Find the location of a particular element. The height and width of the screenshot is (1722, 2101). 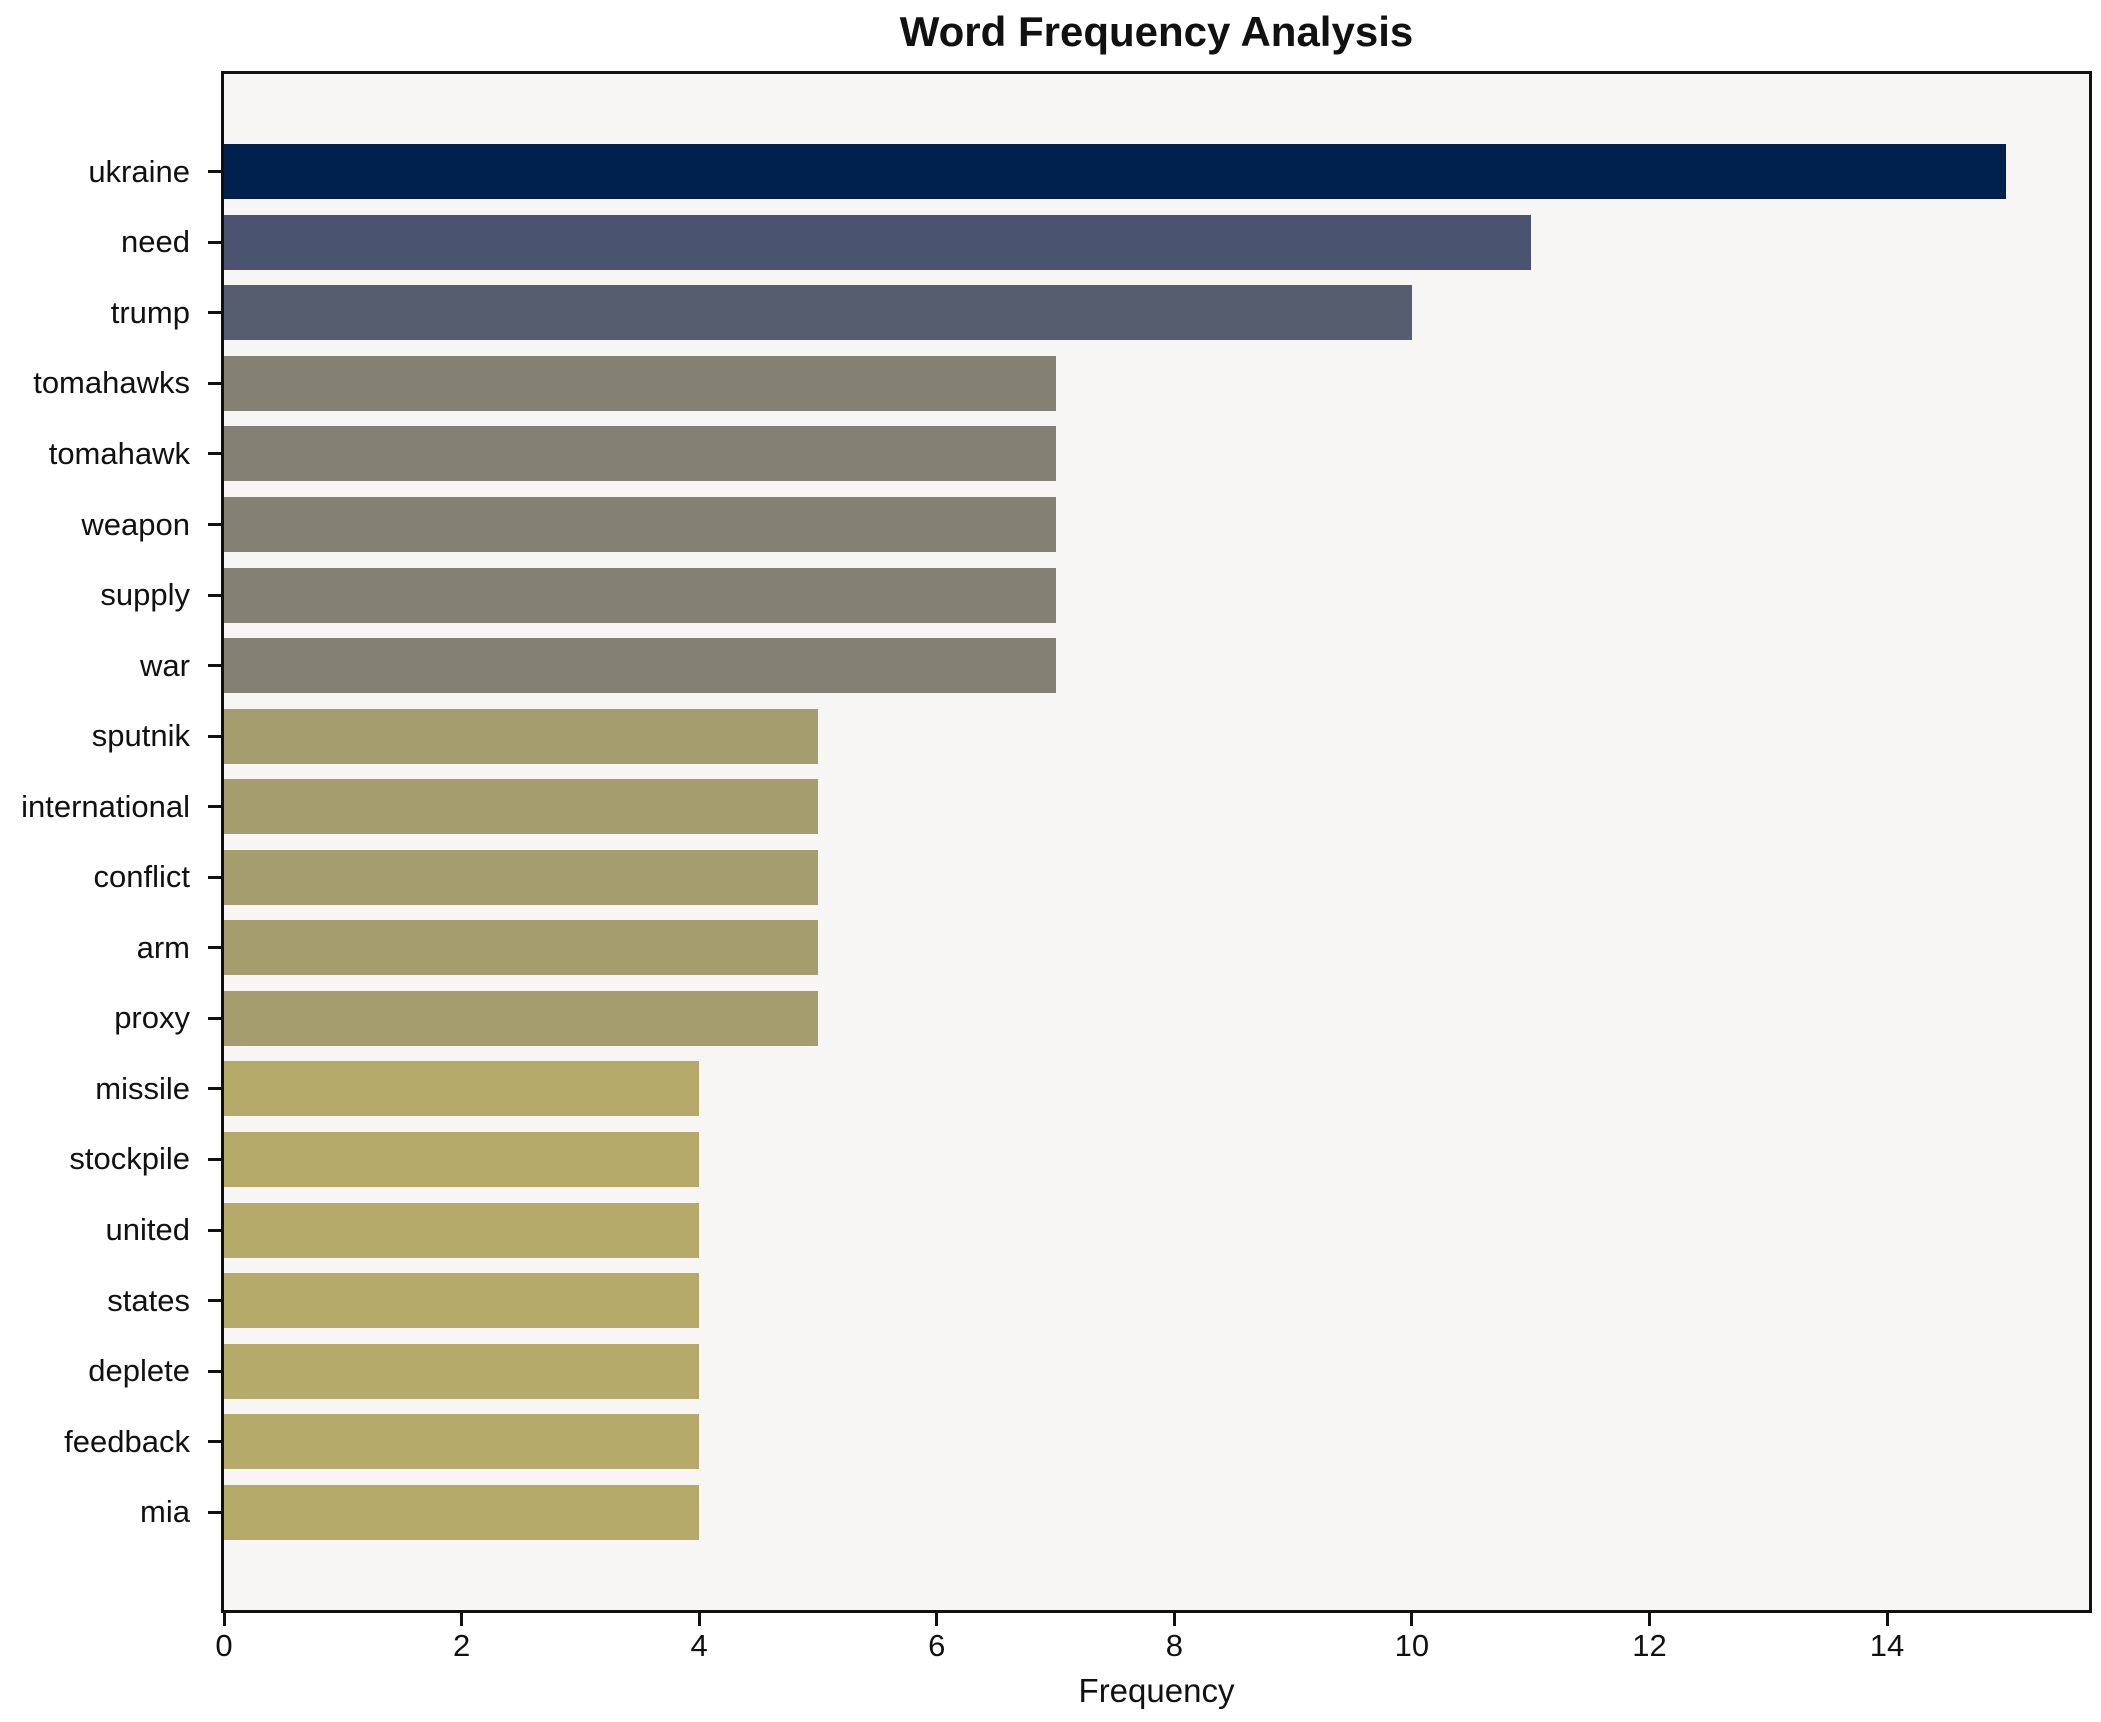

bar-mia is located at coordinates (462, 1512).